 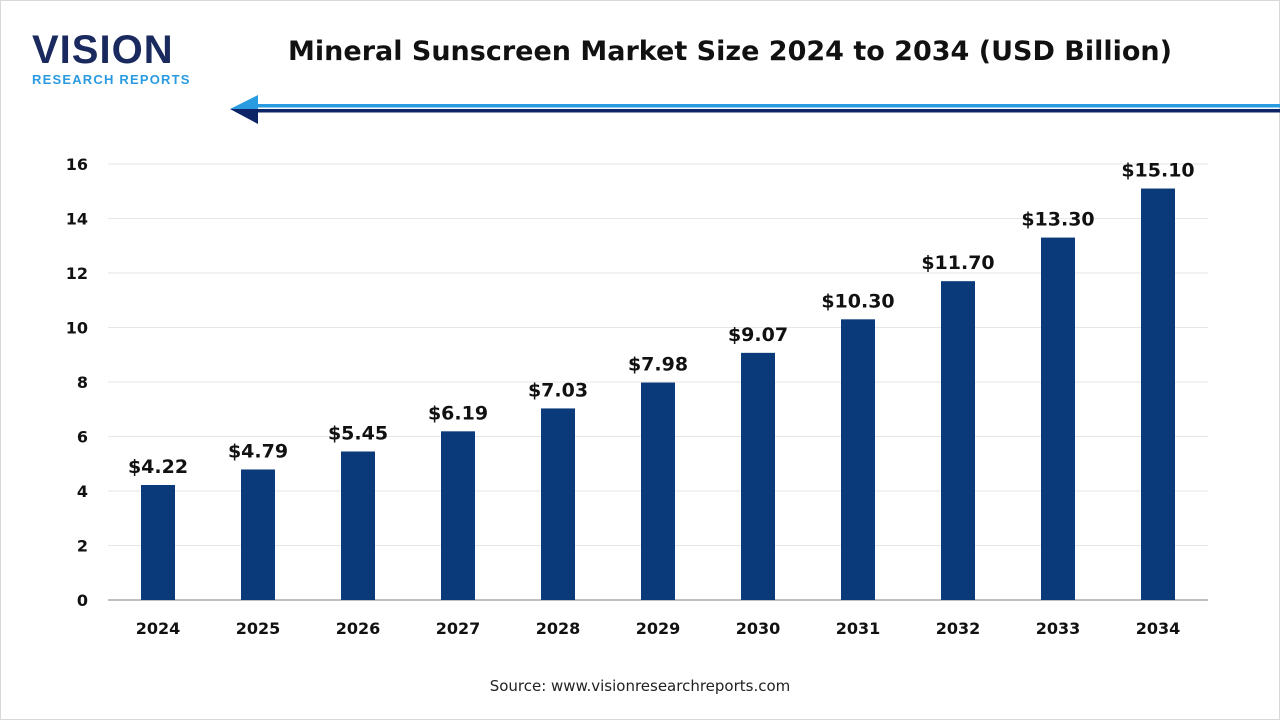 I want to click on bar-2033, so click(x=1058, y=418).